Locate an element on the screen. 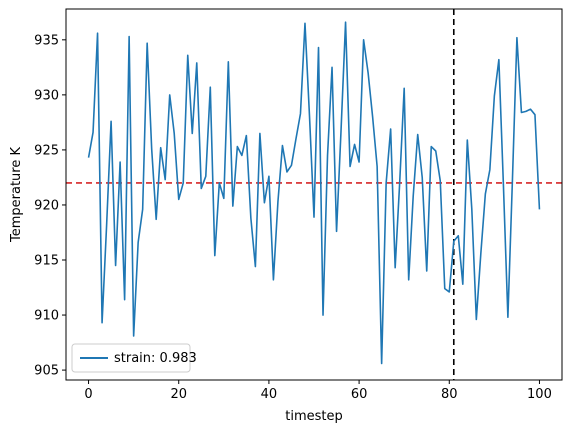 Image resolution: width=571 pixels, height=432 pixels. y-tick-label: 910 is located at coordinates (46, 316).